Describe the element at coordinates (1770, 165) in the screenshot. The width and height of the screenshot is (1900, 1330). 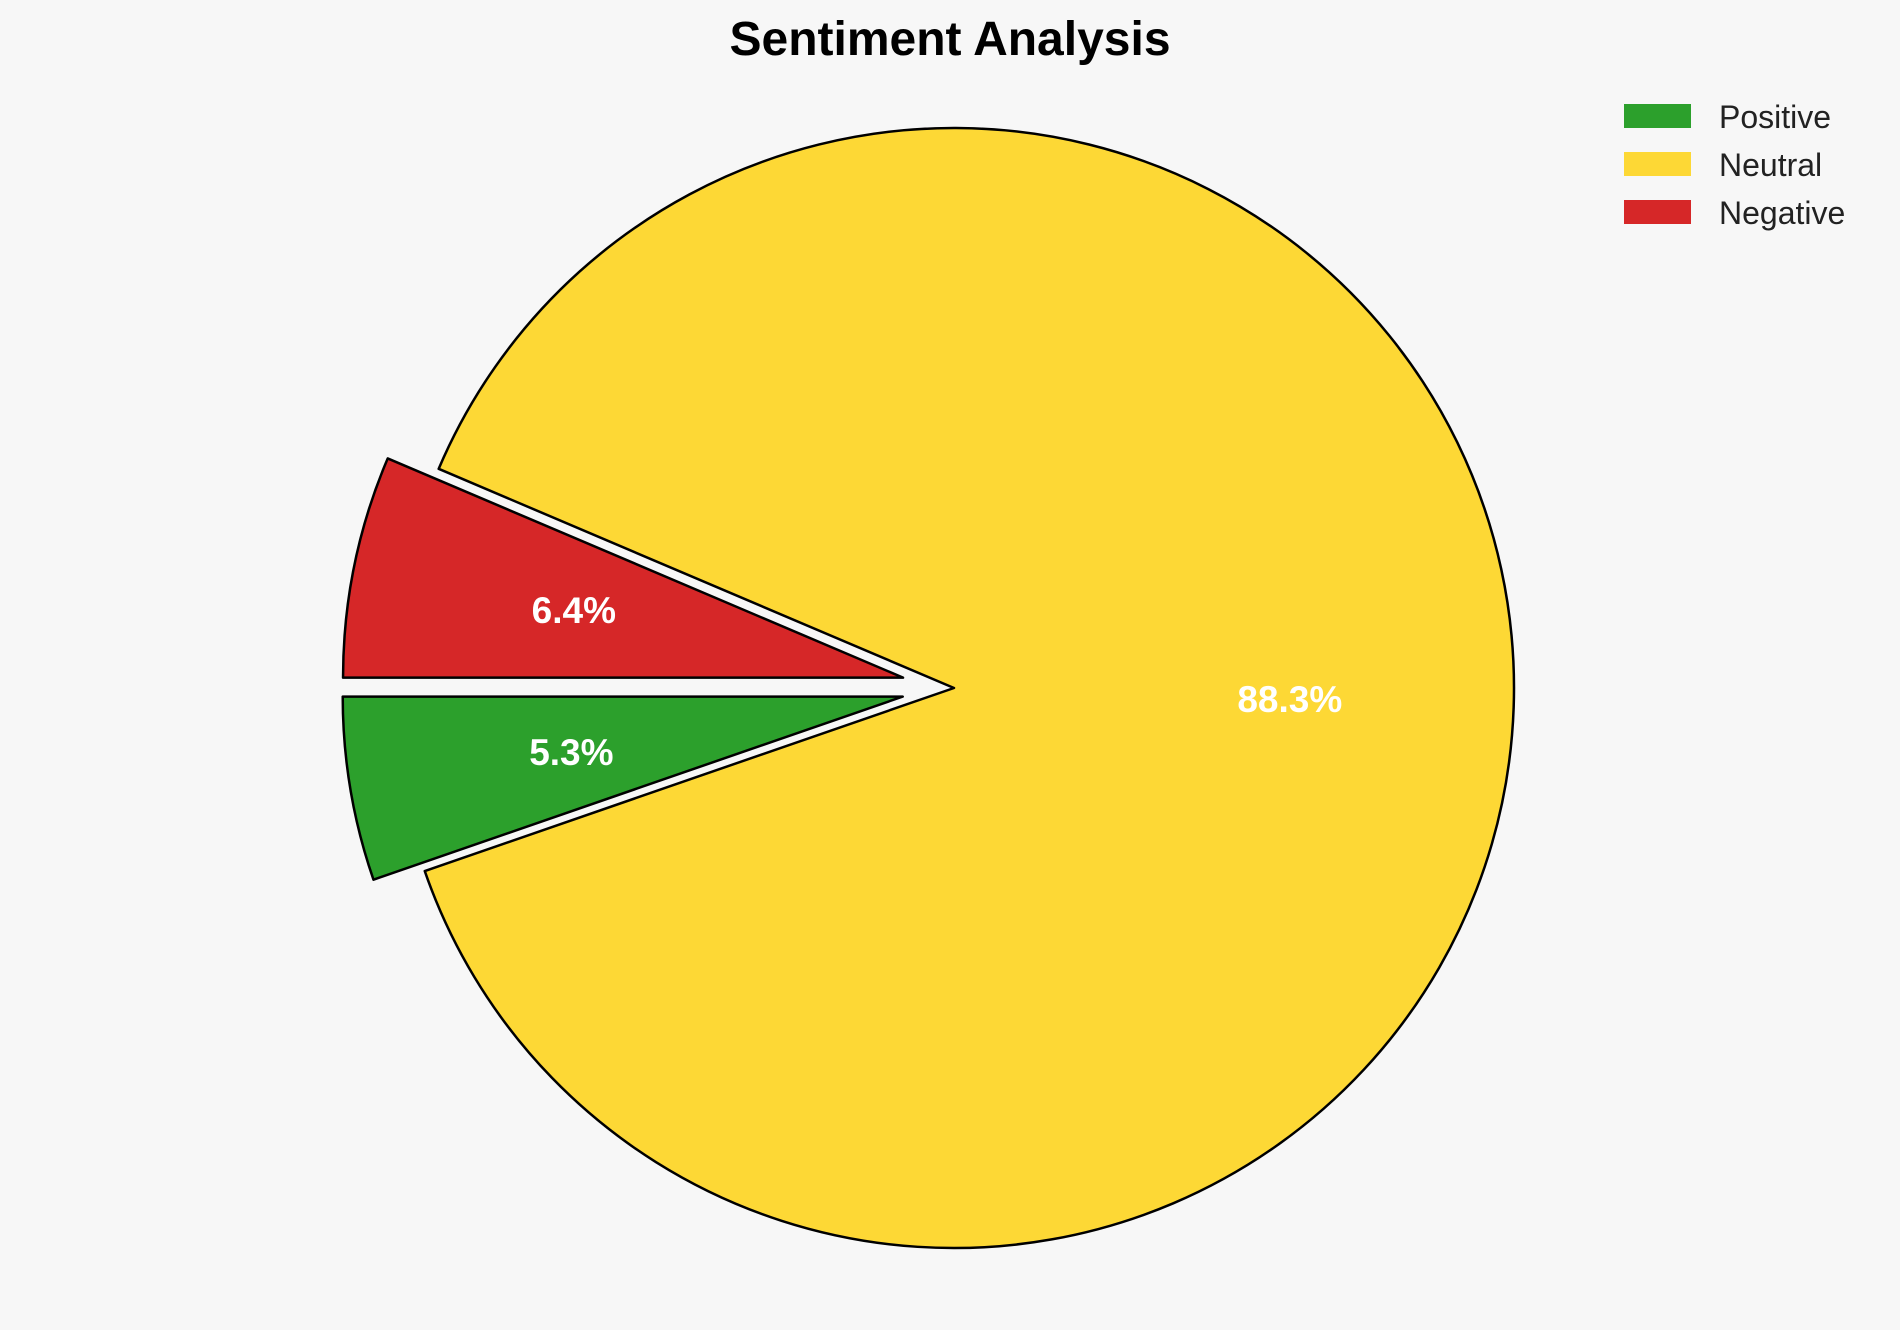
I see `legend-label-neutral: Neutral` at that location.